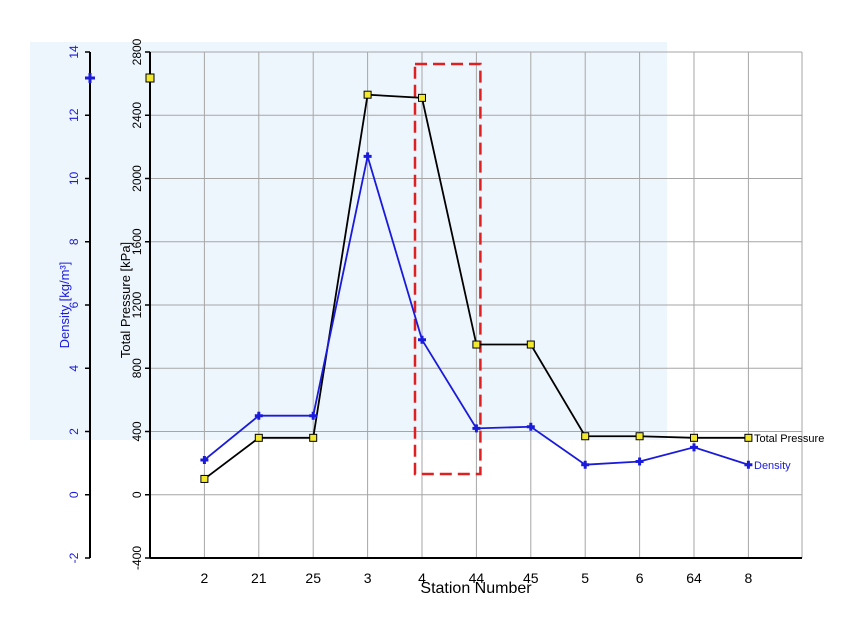 The image size is (860, 635). Describe the element at coordinates (74, 241) in the screenshot. I see `density-tick-label: 8` at that location.